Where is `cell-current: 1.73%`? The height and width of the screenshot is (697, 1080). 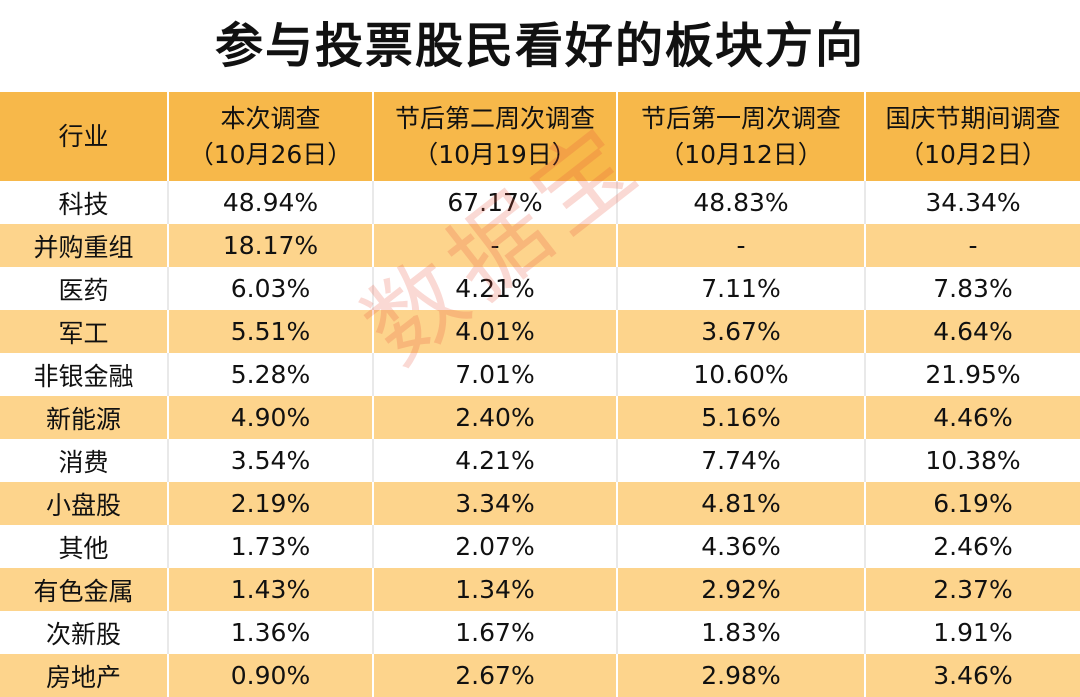 cell-current: 1.73% is located at coordinates (270, 546).